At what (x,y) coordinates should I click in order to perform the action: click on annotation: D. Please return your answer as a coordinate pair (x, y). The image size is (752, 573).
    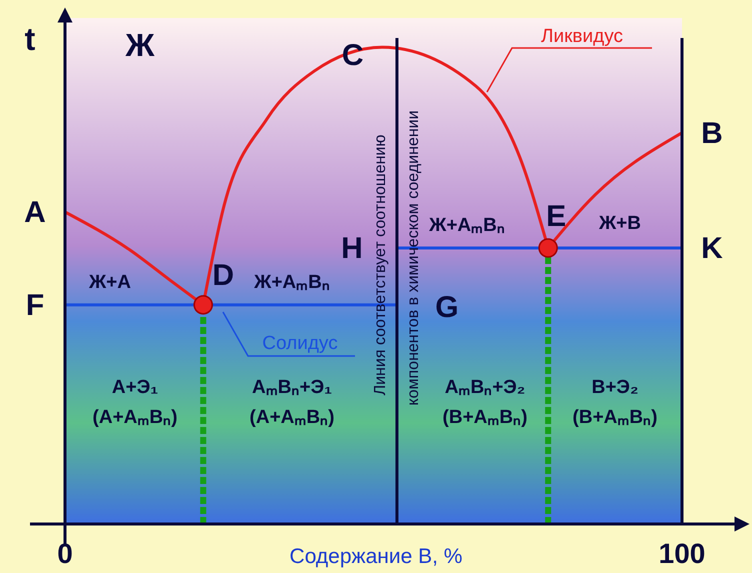
    Looking at the image, I should click on (223, 275).